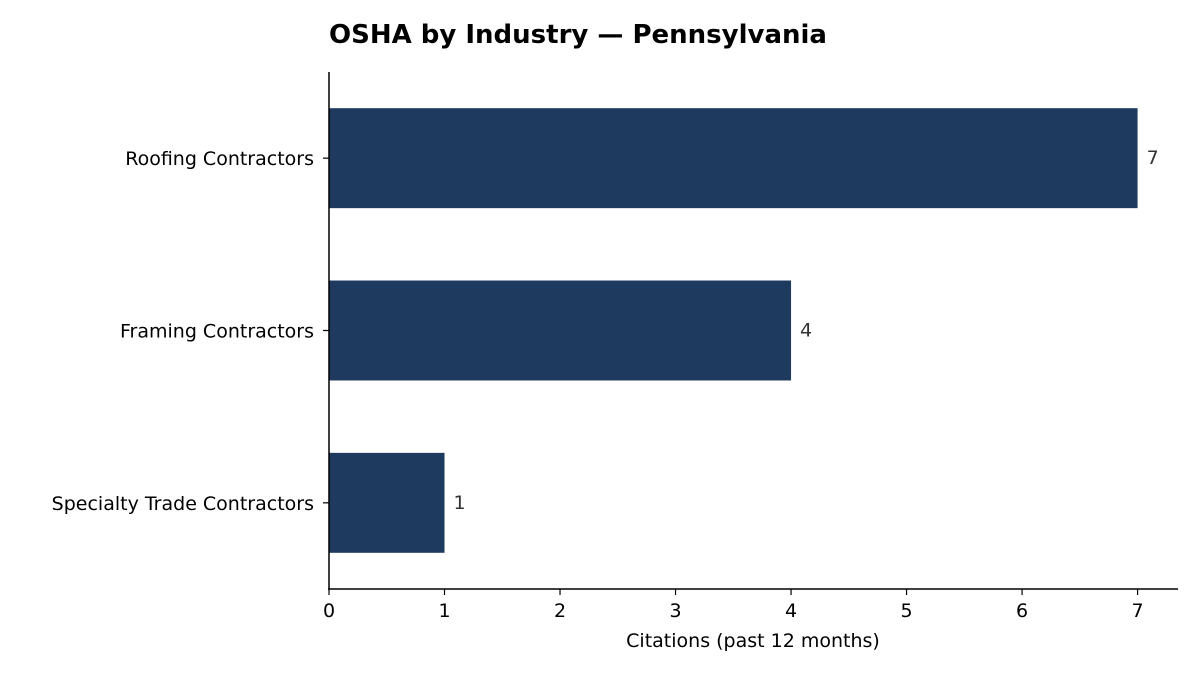 The image size is (1200, 675). I want to click on category-label: Roofing Contractors, so click(219, 159).